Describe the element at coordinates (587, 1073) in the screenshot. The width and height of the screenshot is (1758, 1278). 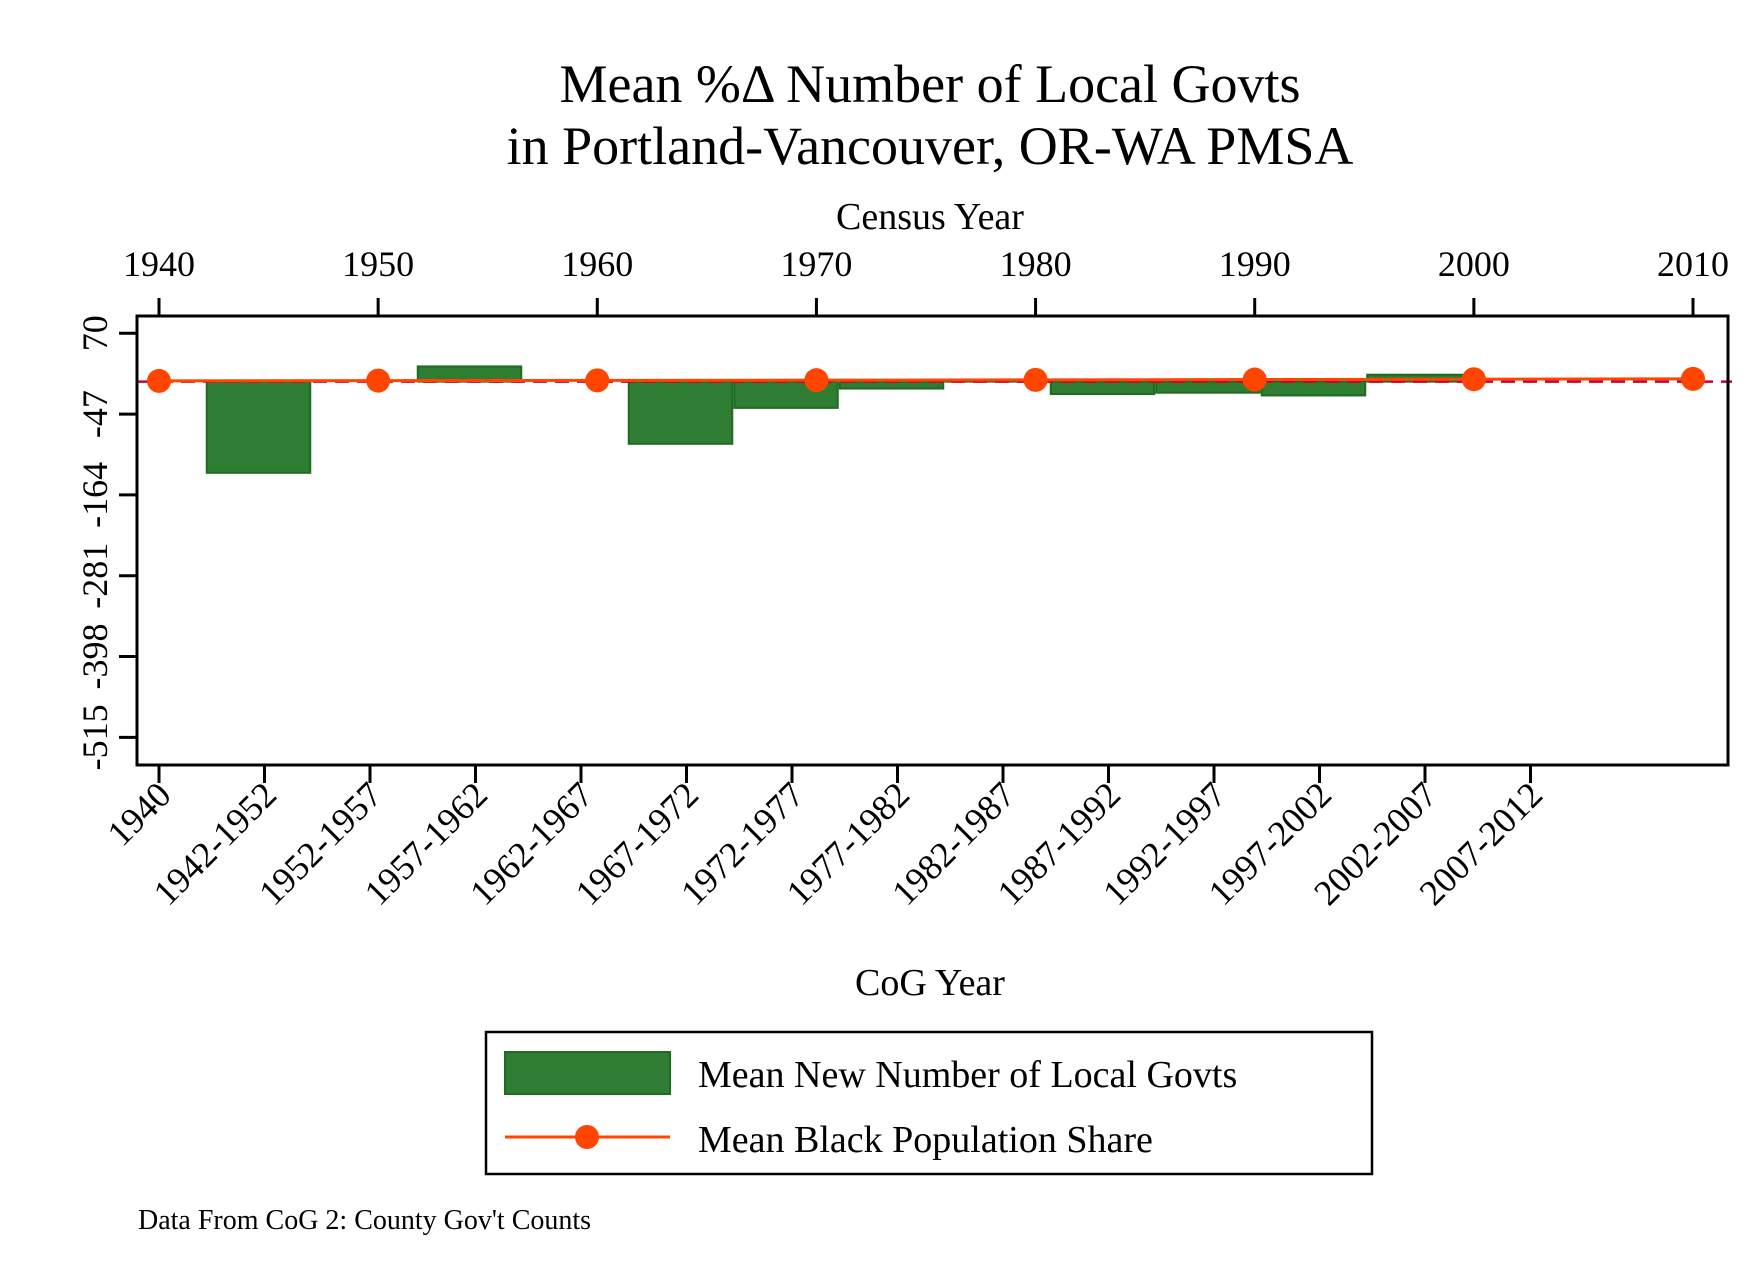
I see `legend-bar-swatch` at that location.